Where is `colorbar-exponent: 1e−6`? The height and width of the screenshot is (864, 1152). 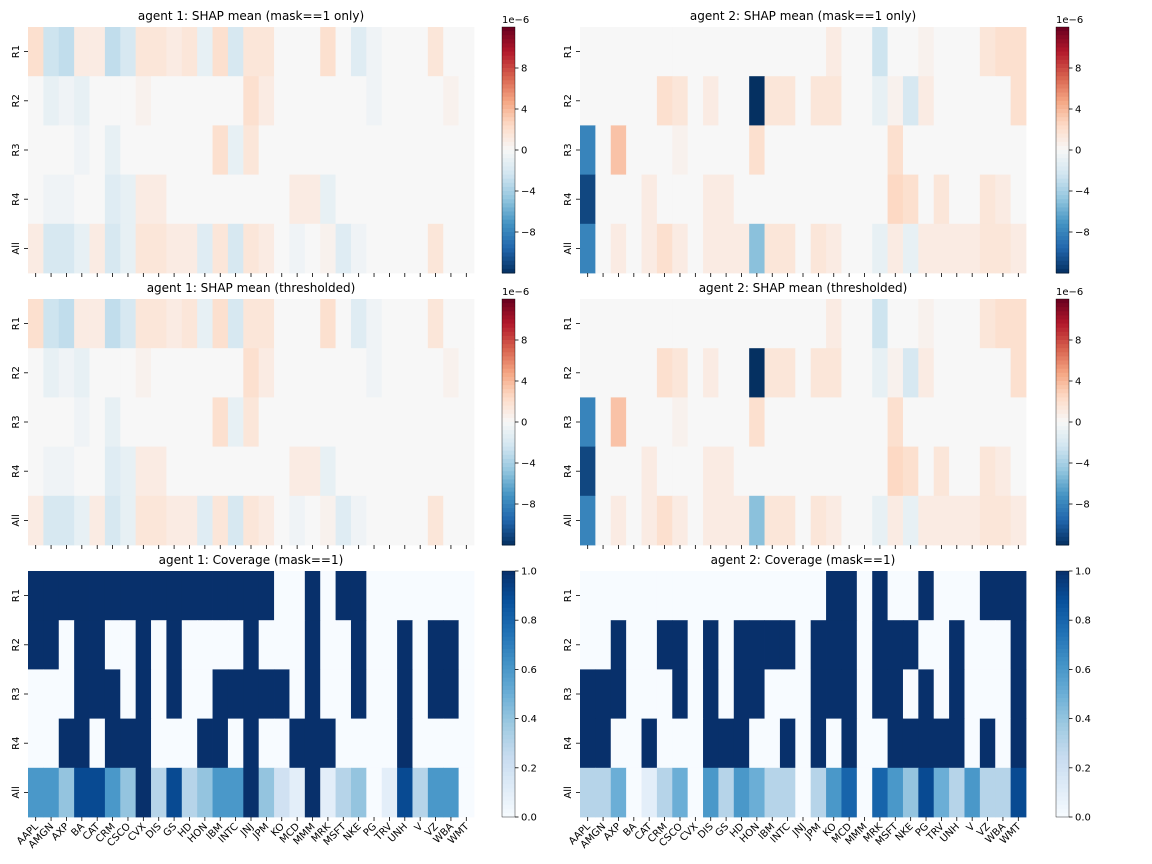 colorbar-exponent: 1e−6 is located at coordinates (515, 292).